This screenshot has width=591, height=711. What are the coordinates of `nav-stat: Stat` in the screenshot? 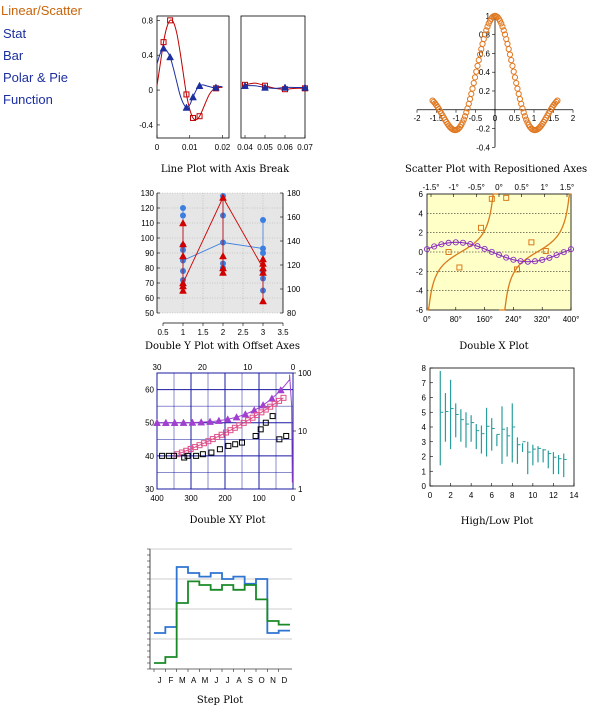 It's located at (15, 33).